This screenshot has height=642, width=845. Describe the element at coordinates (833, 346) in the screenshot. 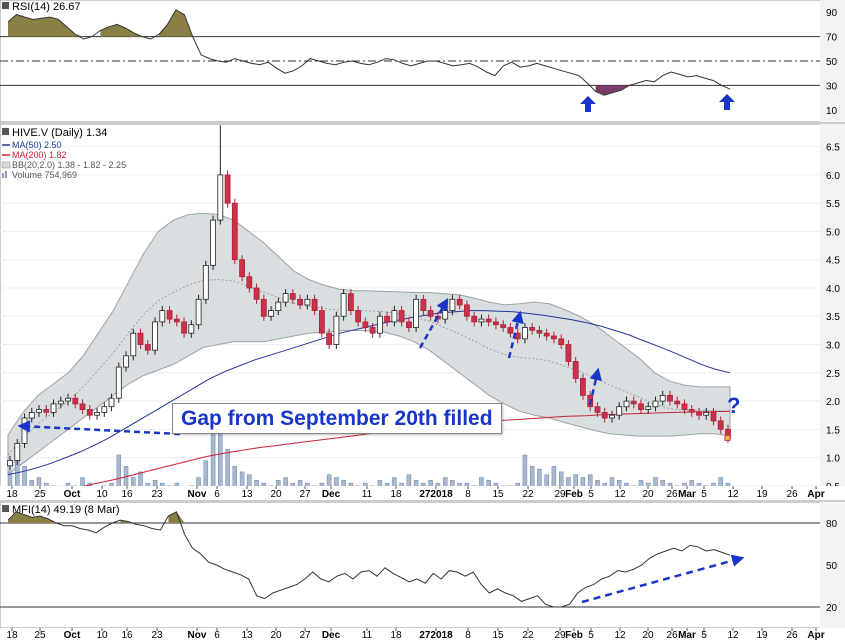

I see `price-tick-3: 3.0` at that location.